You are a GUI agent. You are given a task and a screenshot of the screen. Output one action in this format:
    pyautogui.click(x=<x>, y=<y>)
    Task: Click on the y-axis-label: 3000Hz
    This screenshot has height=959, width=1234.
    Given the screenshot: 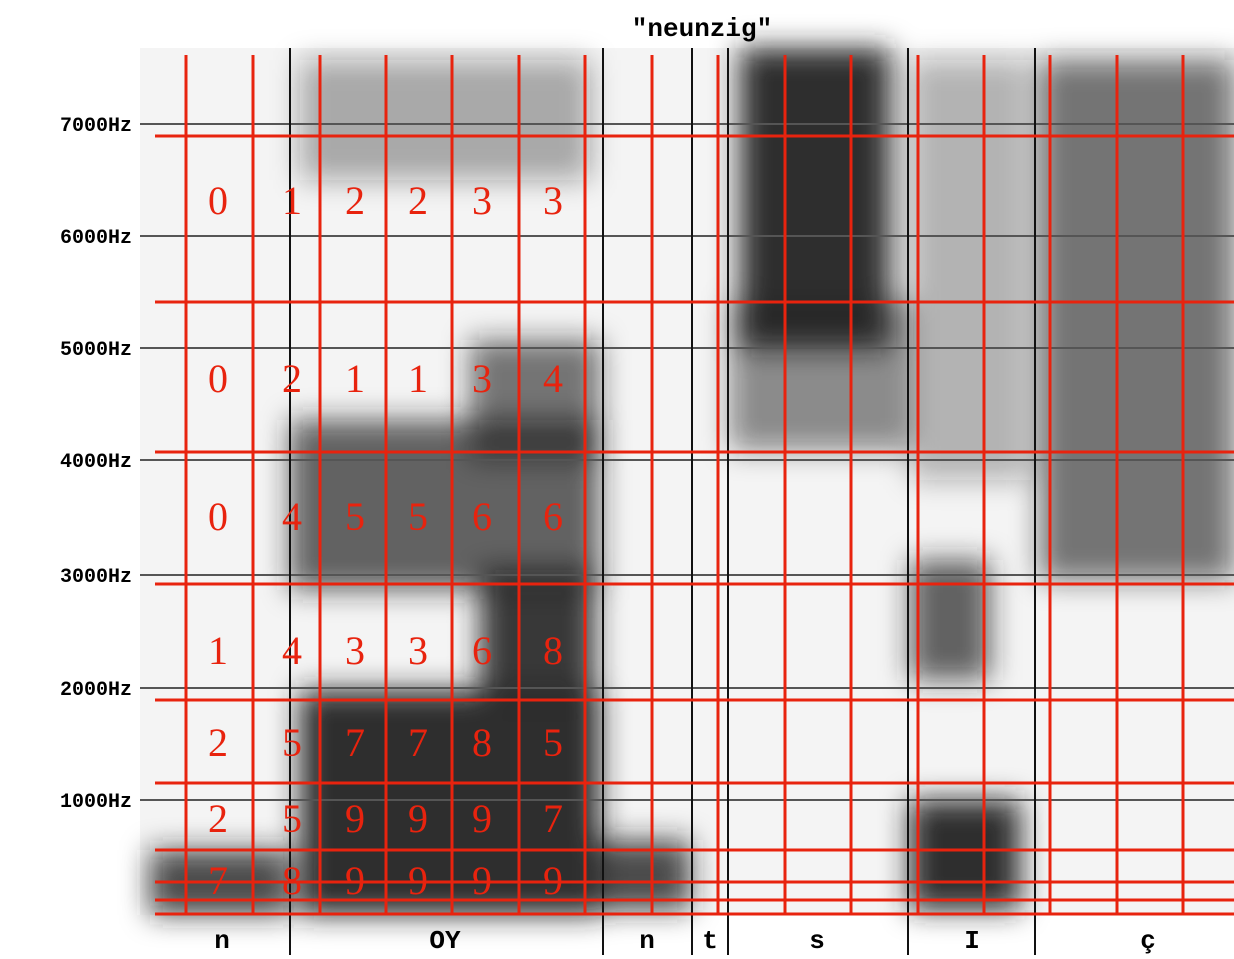 What is the action you would take?
    pyautogui.click(x=96, y=577)
    